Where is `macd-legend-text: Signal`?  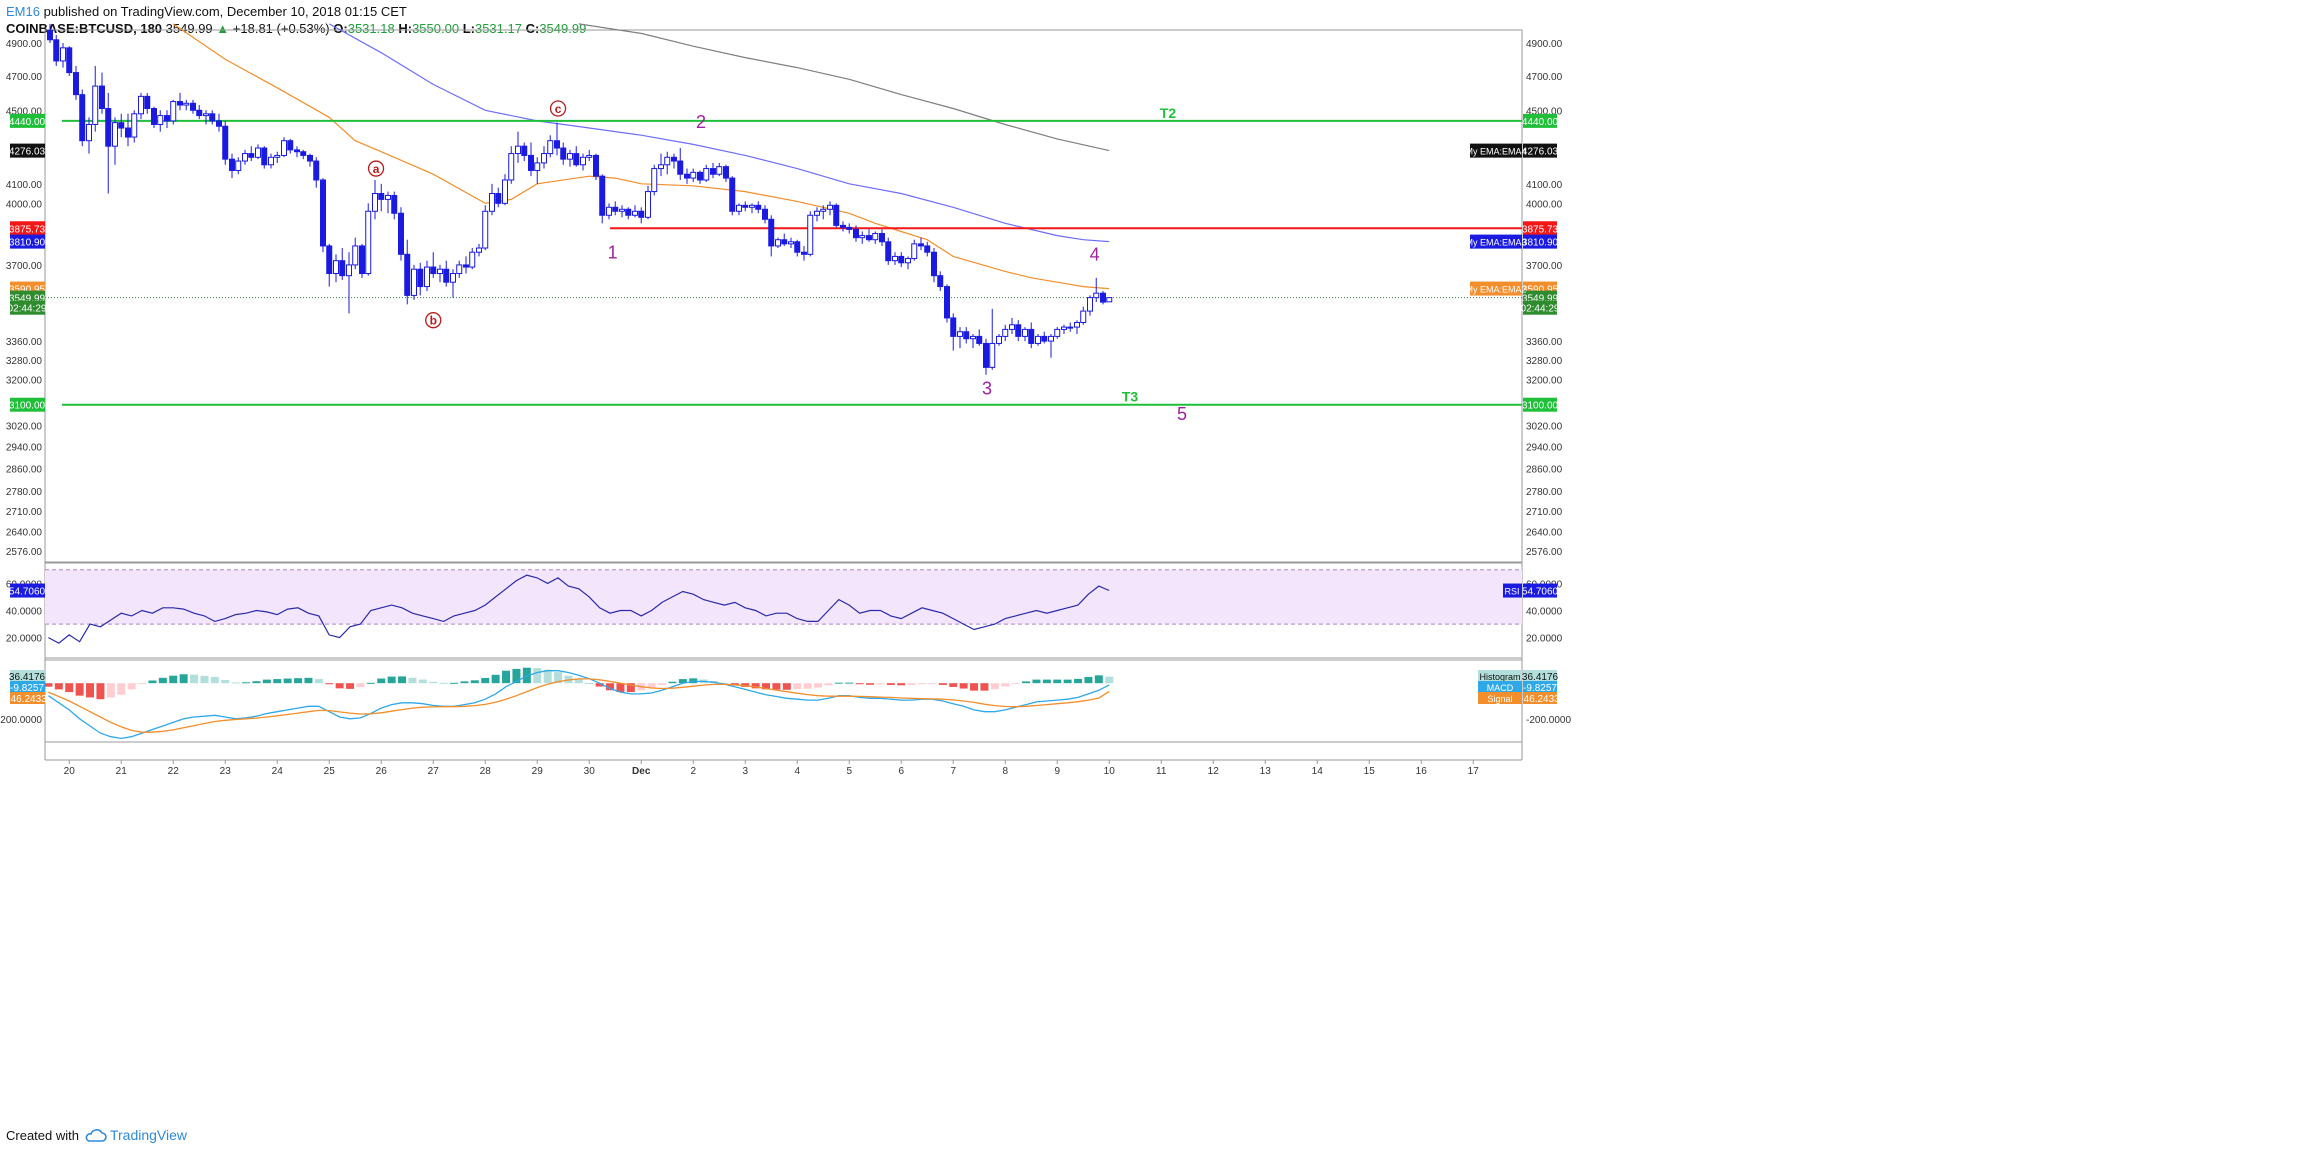 macd-legend-text: Signal is located at coordinates (1499, 699).